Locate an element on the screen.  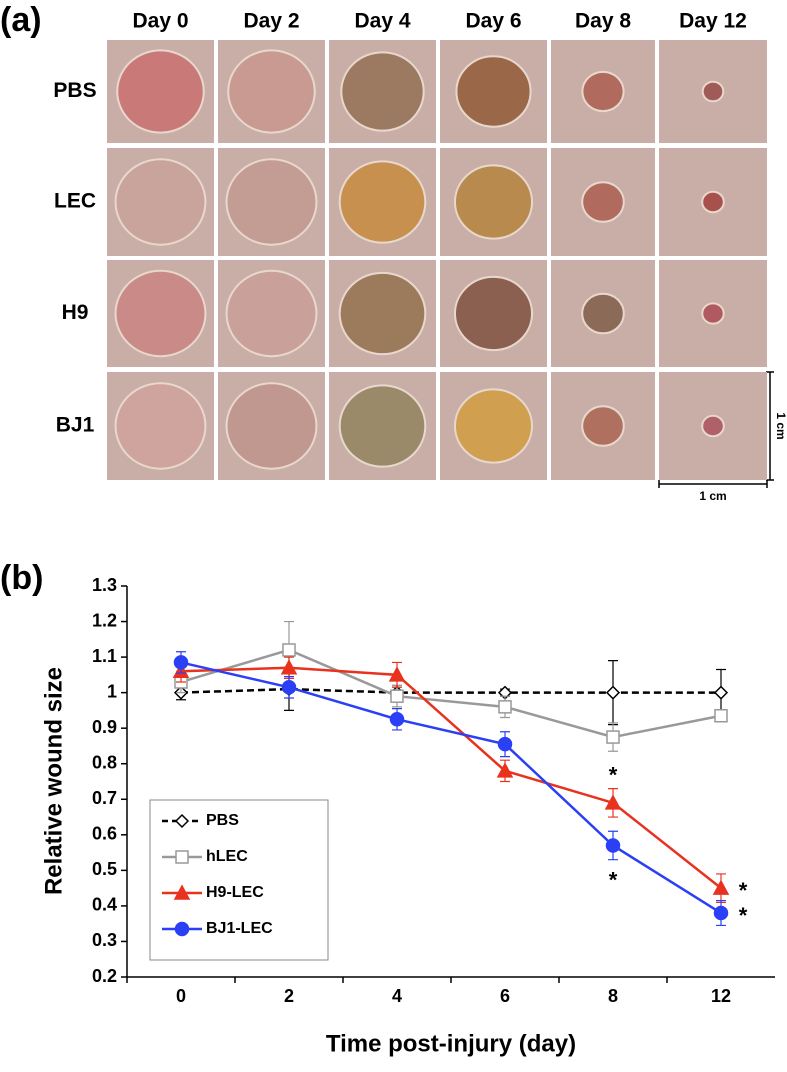
column-header: Day 6 is located at coordinates (493, 21).